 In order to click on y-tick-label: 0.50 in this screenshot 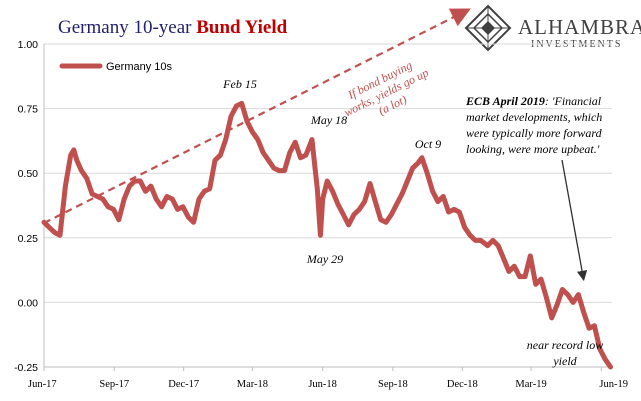, I will do `click(28, 174)`.